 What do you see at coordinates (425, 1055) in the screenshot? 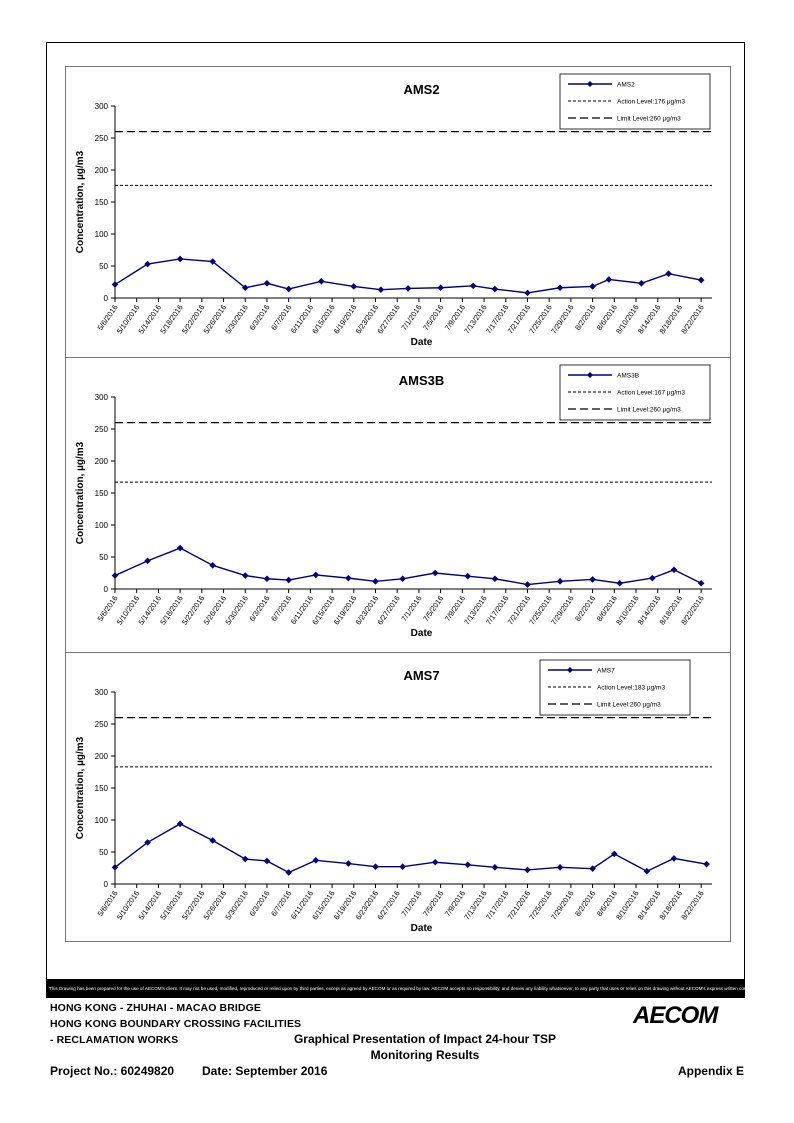
I see `drawing-subtitle-line-2: Monitoring Results` at bounding box center [425, 1055].